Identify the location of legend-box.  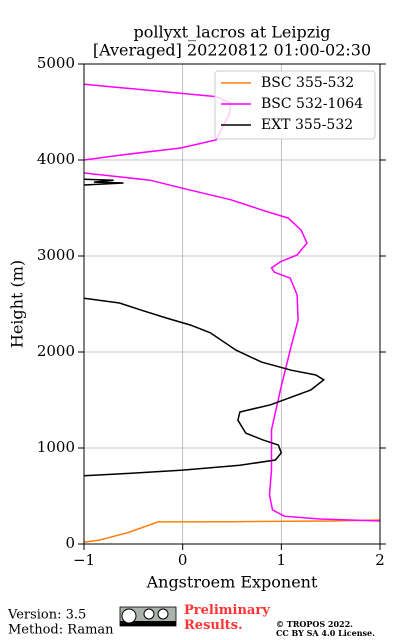
(295, 105).